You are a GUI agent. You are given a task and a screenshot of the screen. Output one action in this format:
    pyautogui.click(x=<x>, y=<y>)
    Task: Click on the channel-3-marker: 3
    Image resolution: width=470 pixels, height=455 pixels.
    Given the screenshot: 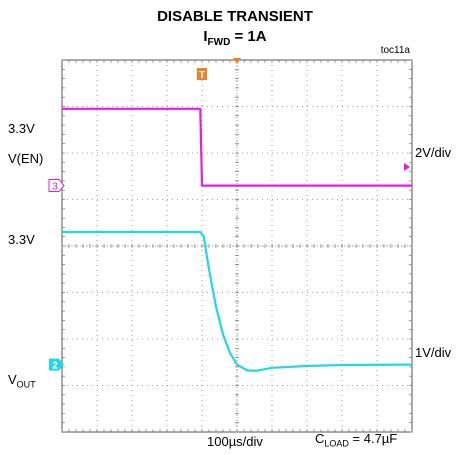 What is the action you would take?
    pyautogui.click(x=56, y=186)
    